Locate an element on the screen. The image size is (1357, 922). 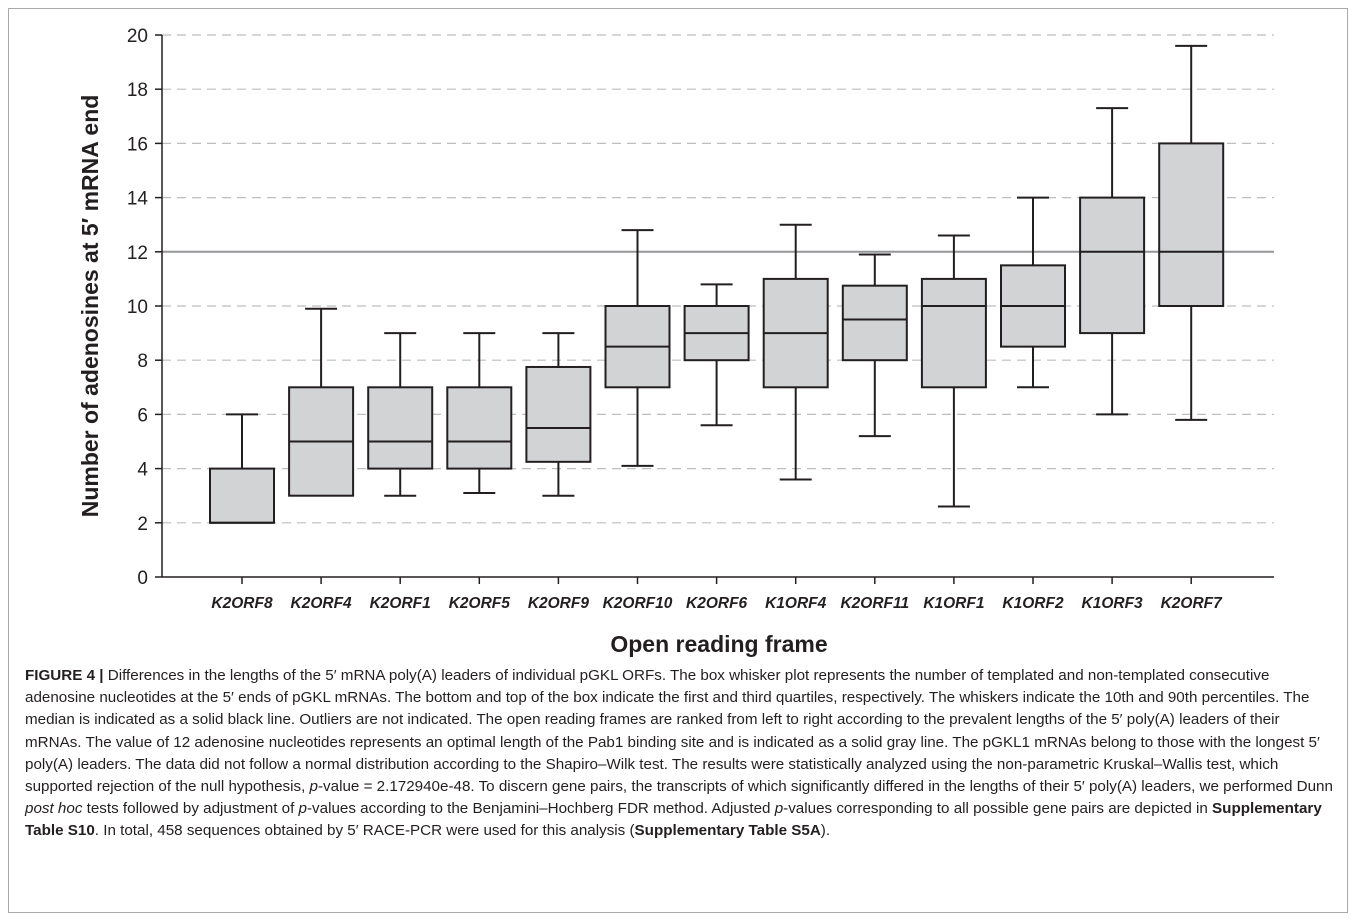
caption-post-hoc: post hoc is located at coordinates (54, 809).